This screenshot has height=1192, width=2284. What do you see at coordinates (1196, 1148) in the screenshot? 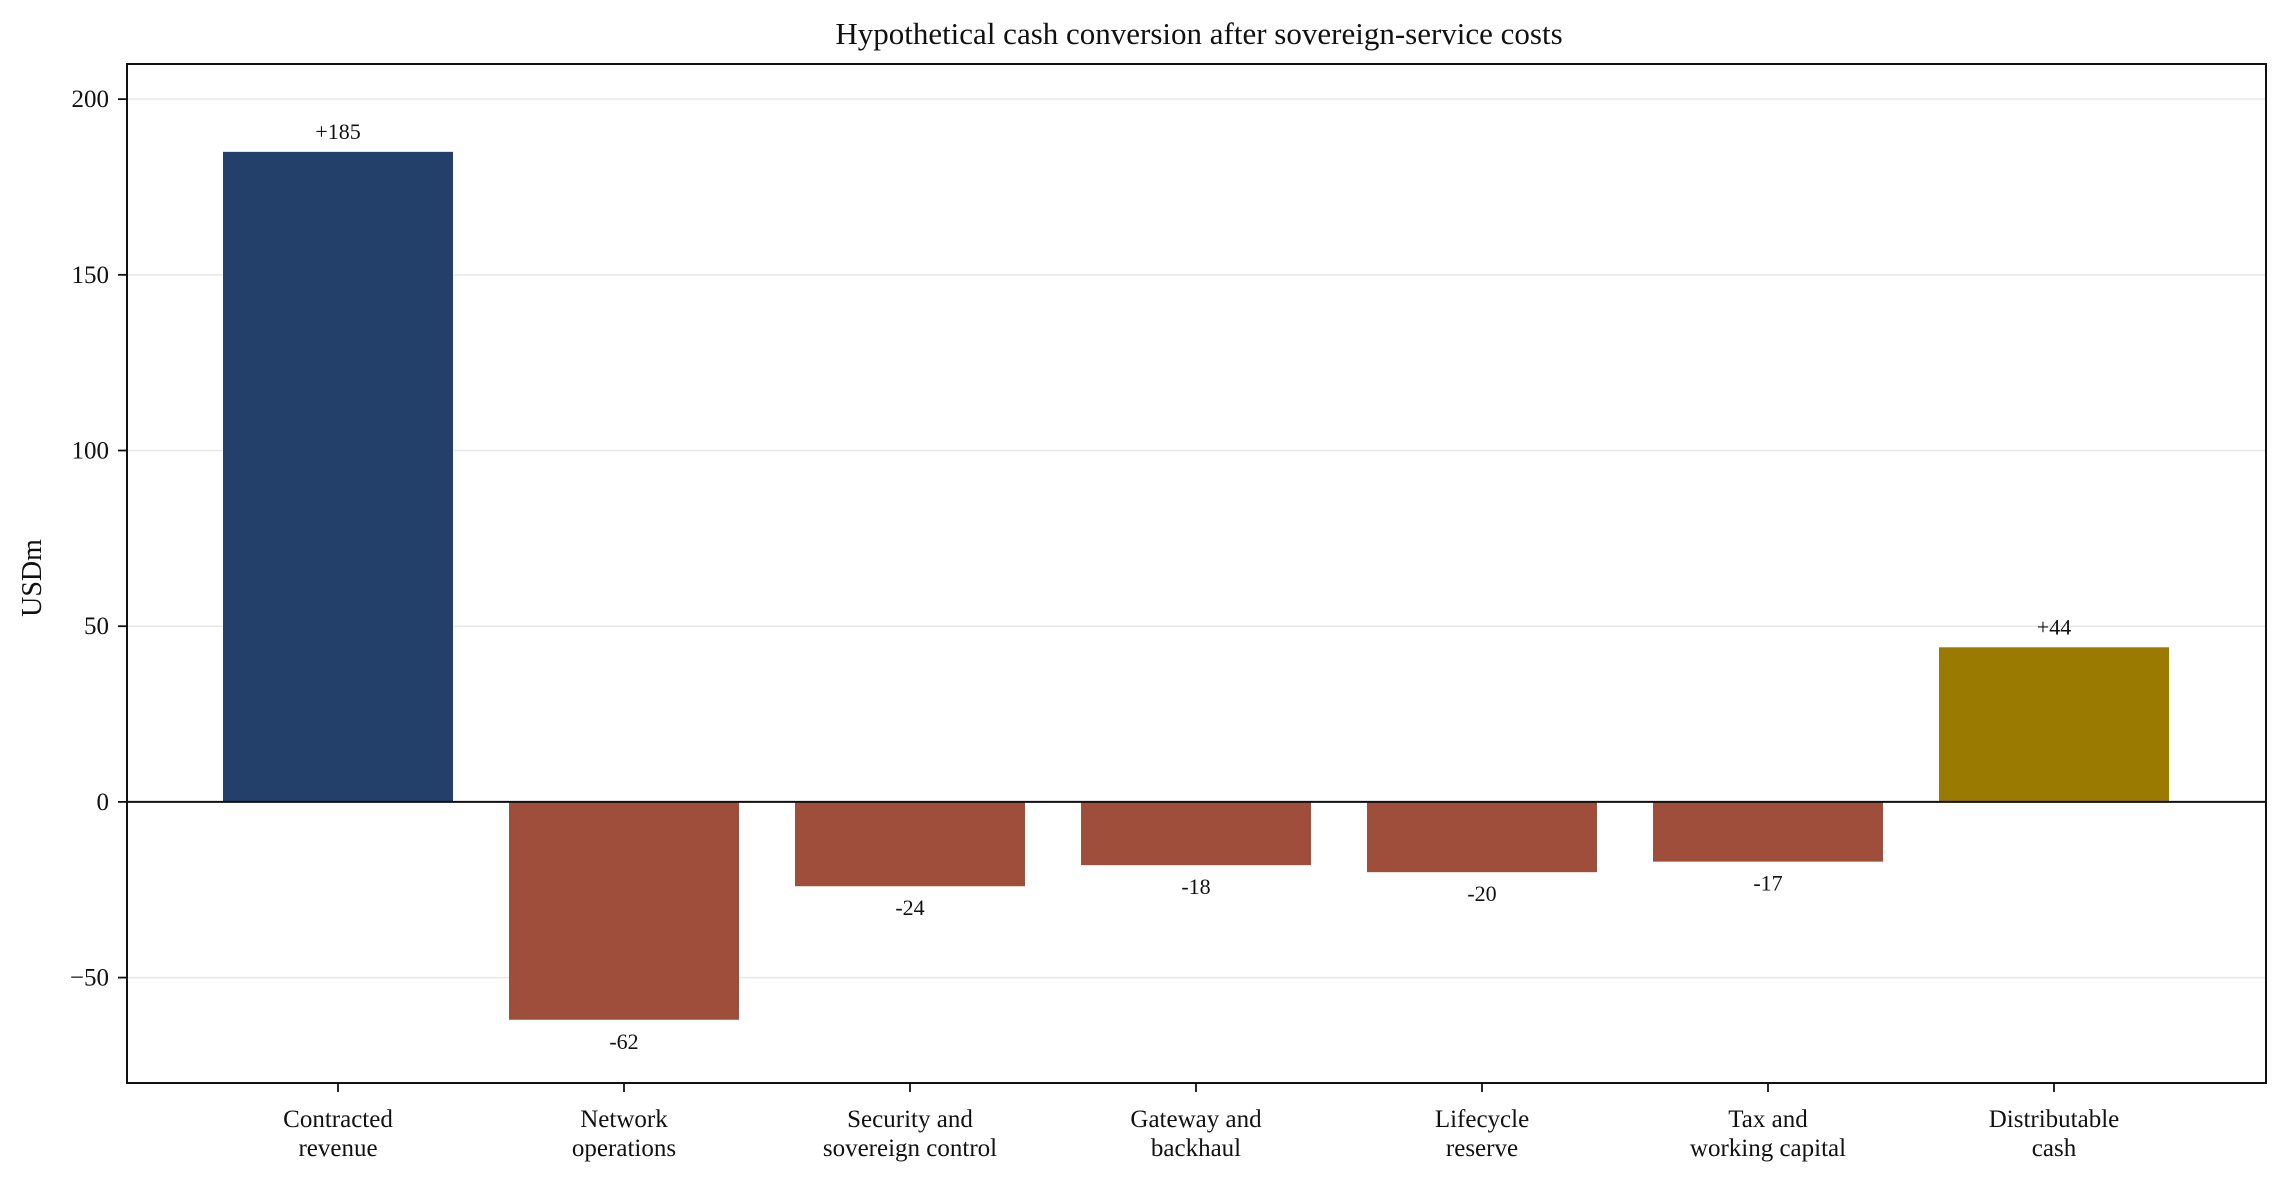
I see `x-tick-label: backhaul` at bounding box center [1196, 1148].